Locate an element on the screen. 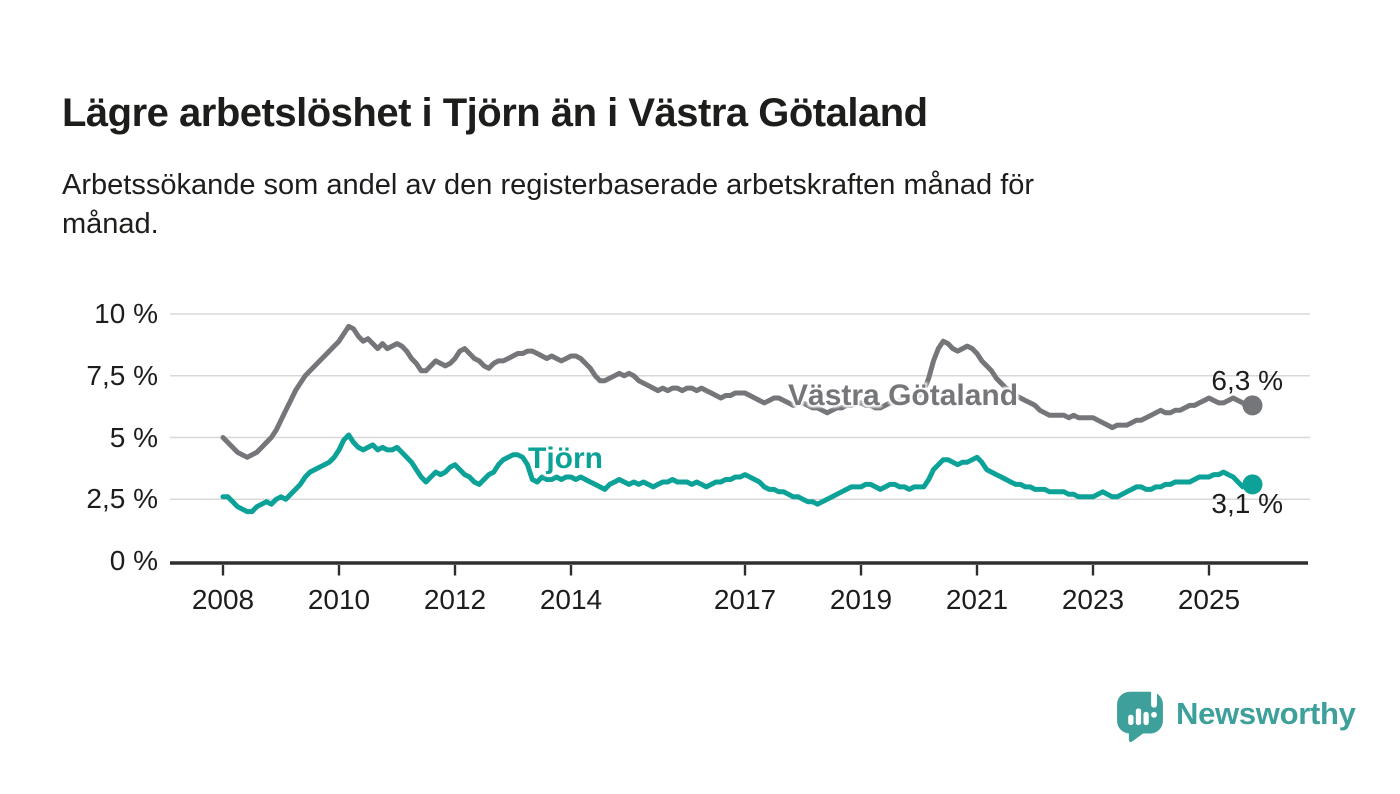 Image resolution: width=1400 pixels, height=794 pixels. series-label-tjorn: Tjörn is located at coordinates (565, 458).